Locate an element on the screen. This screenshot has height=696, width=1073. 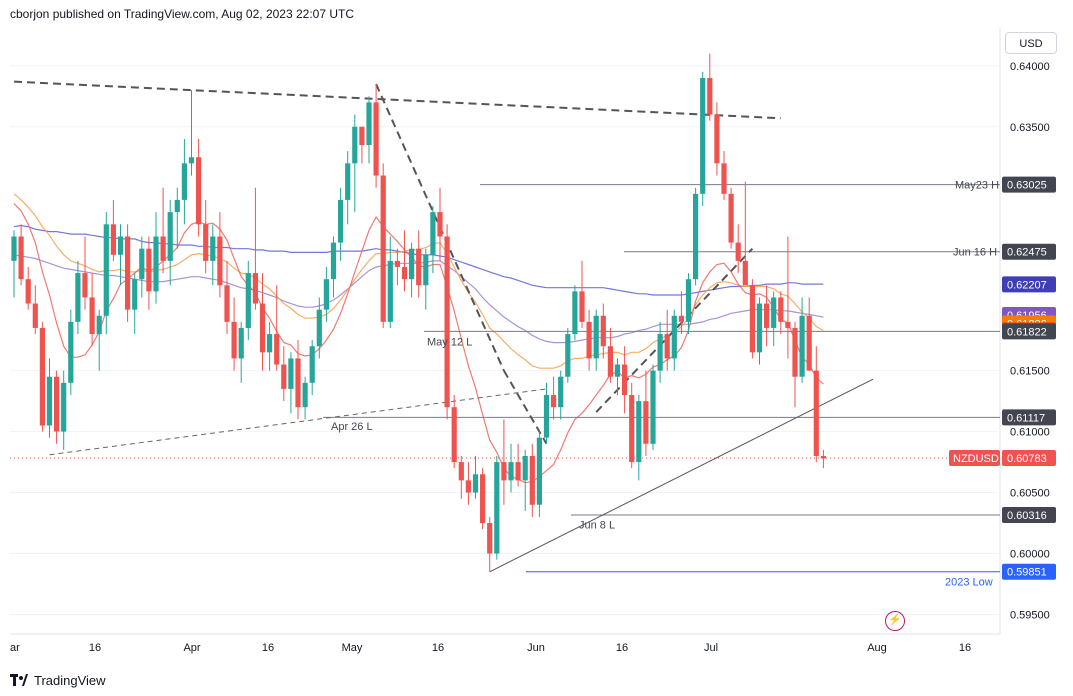
annotation-label: Apr 26 L is located at coordinates (352, 427).